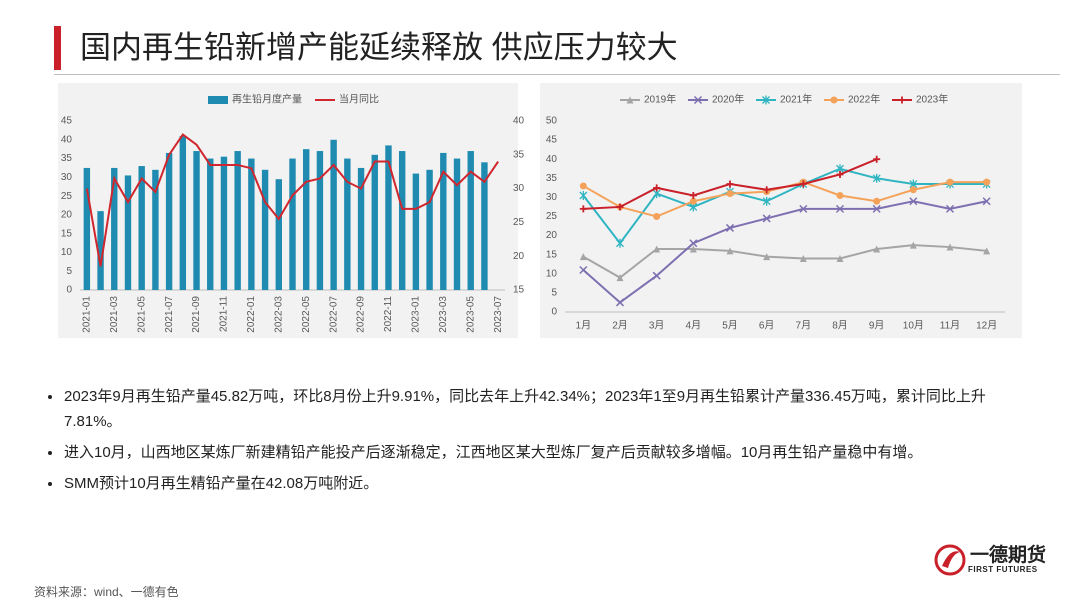  Describe the element at coordinates (443, 314) in the screenshot. I see `x-tick-label: 2023-03` at that location.